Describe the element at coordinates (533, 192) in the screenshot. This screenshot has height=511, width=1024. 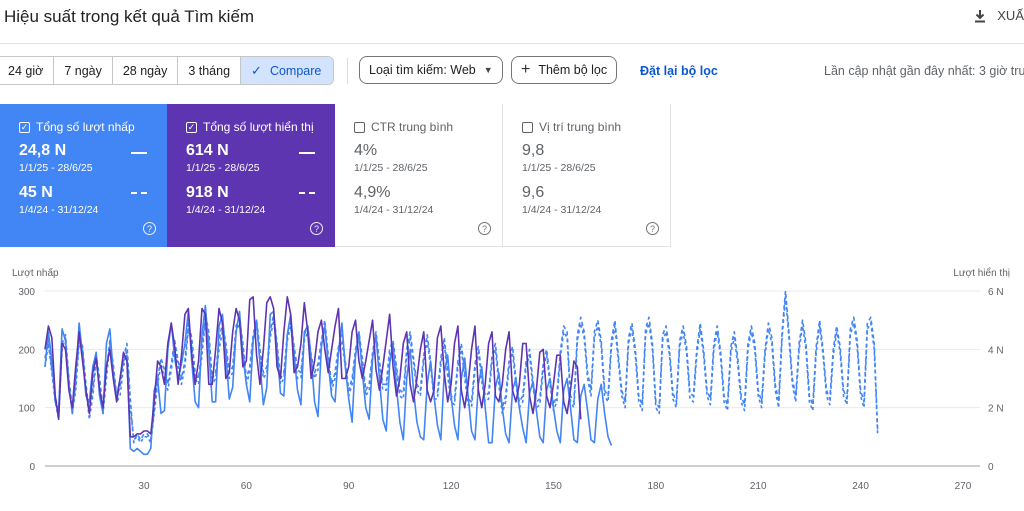
I see `previous-value: 9,6` at that location.